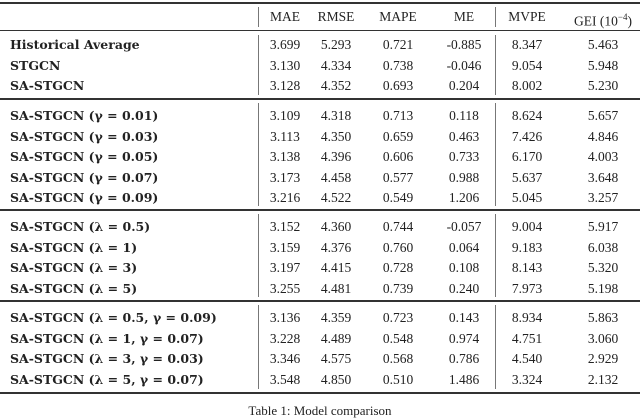 The width and height of the screenshot is (640, 419). What do you see at coordinates (84, 115) in the screenshot?
I see `row-label: SA-STGCN (γ = 0.01)` at bounding box center [84, 115].